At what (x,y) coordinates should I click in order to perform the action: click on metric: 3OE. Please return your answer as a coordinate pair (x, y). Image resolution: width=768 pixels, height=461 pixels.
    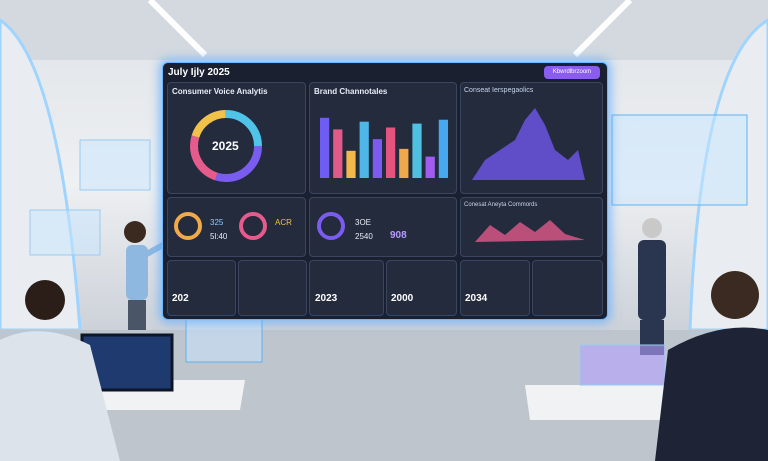
    Looking at the image, I should click on (363, 222).